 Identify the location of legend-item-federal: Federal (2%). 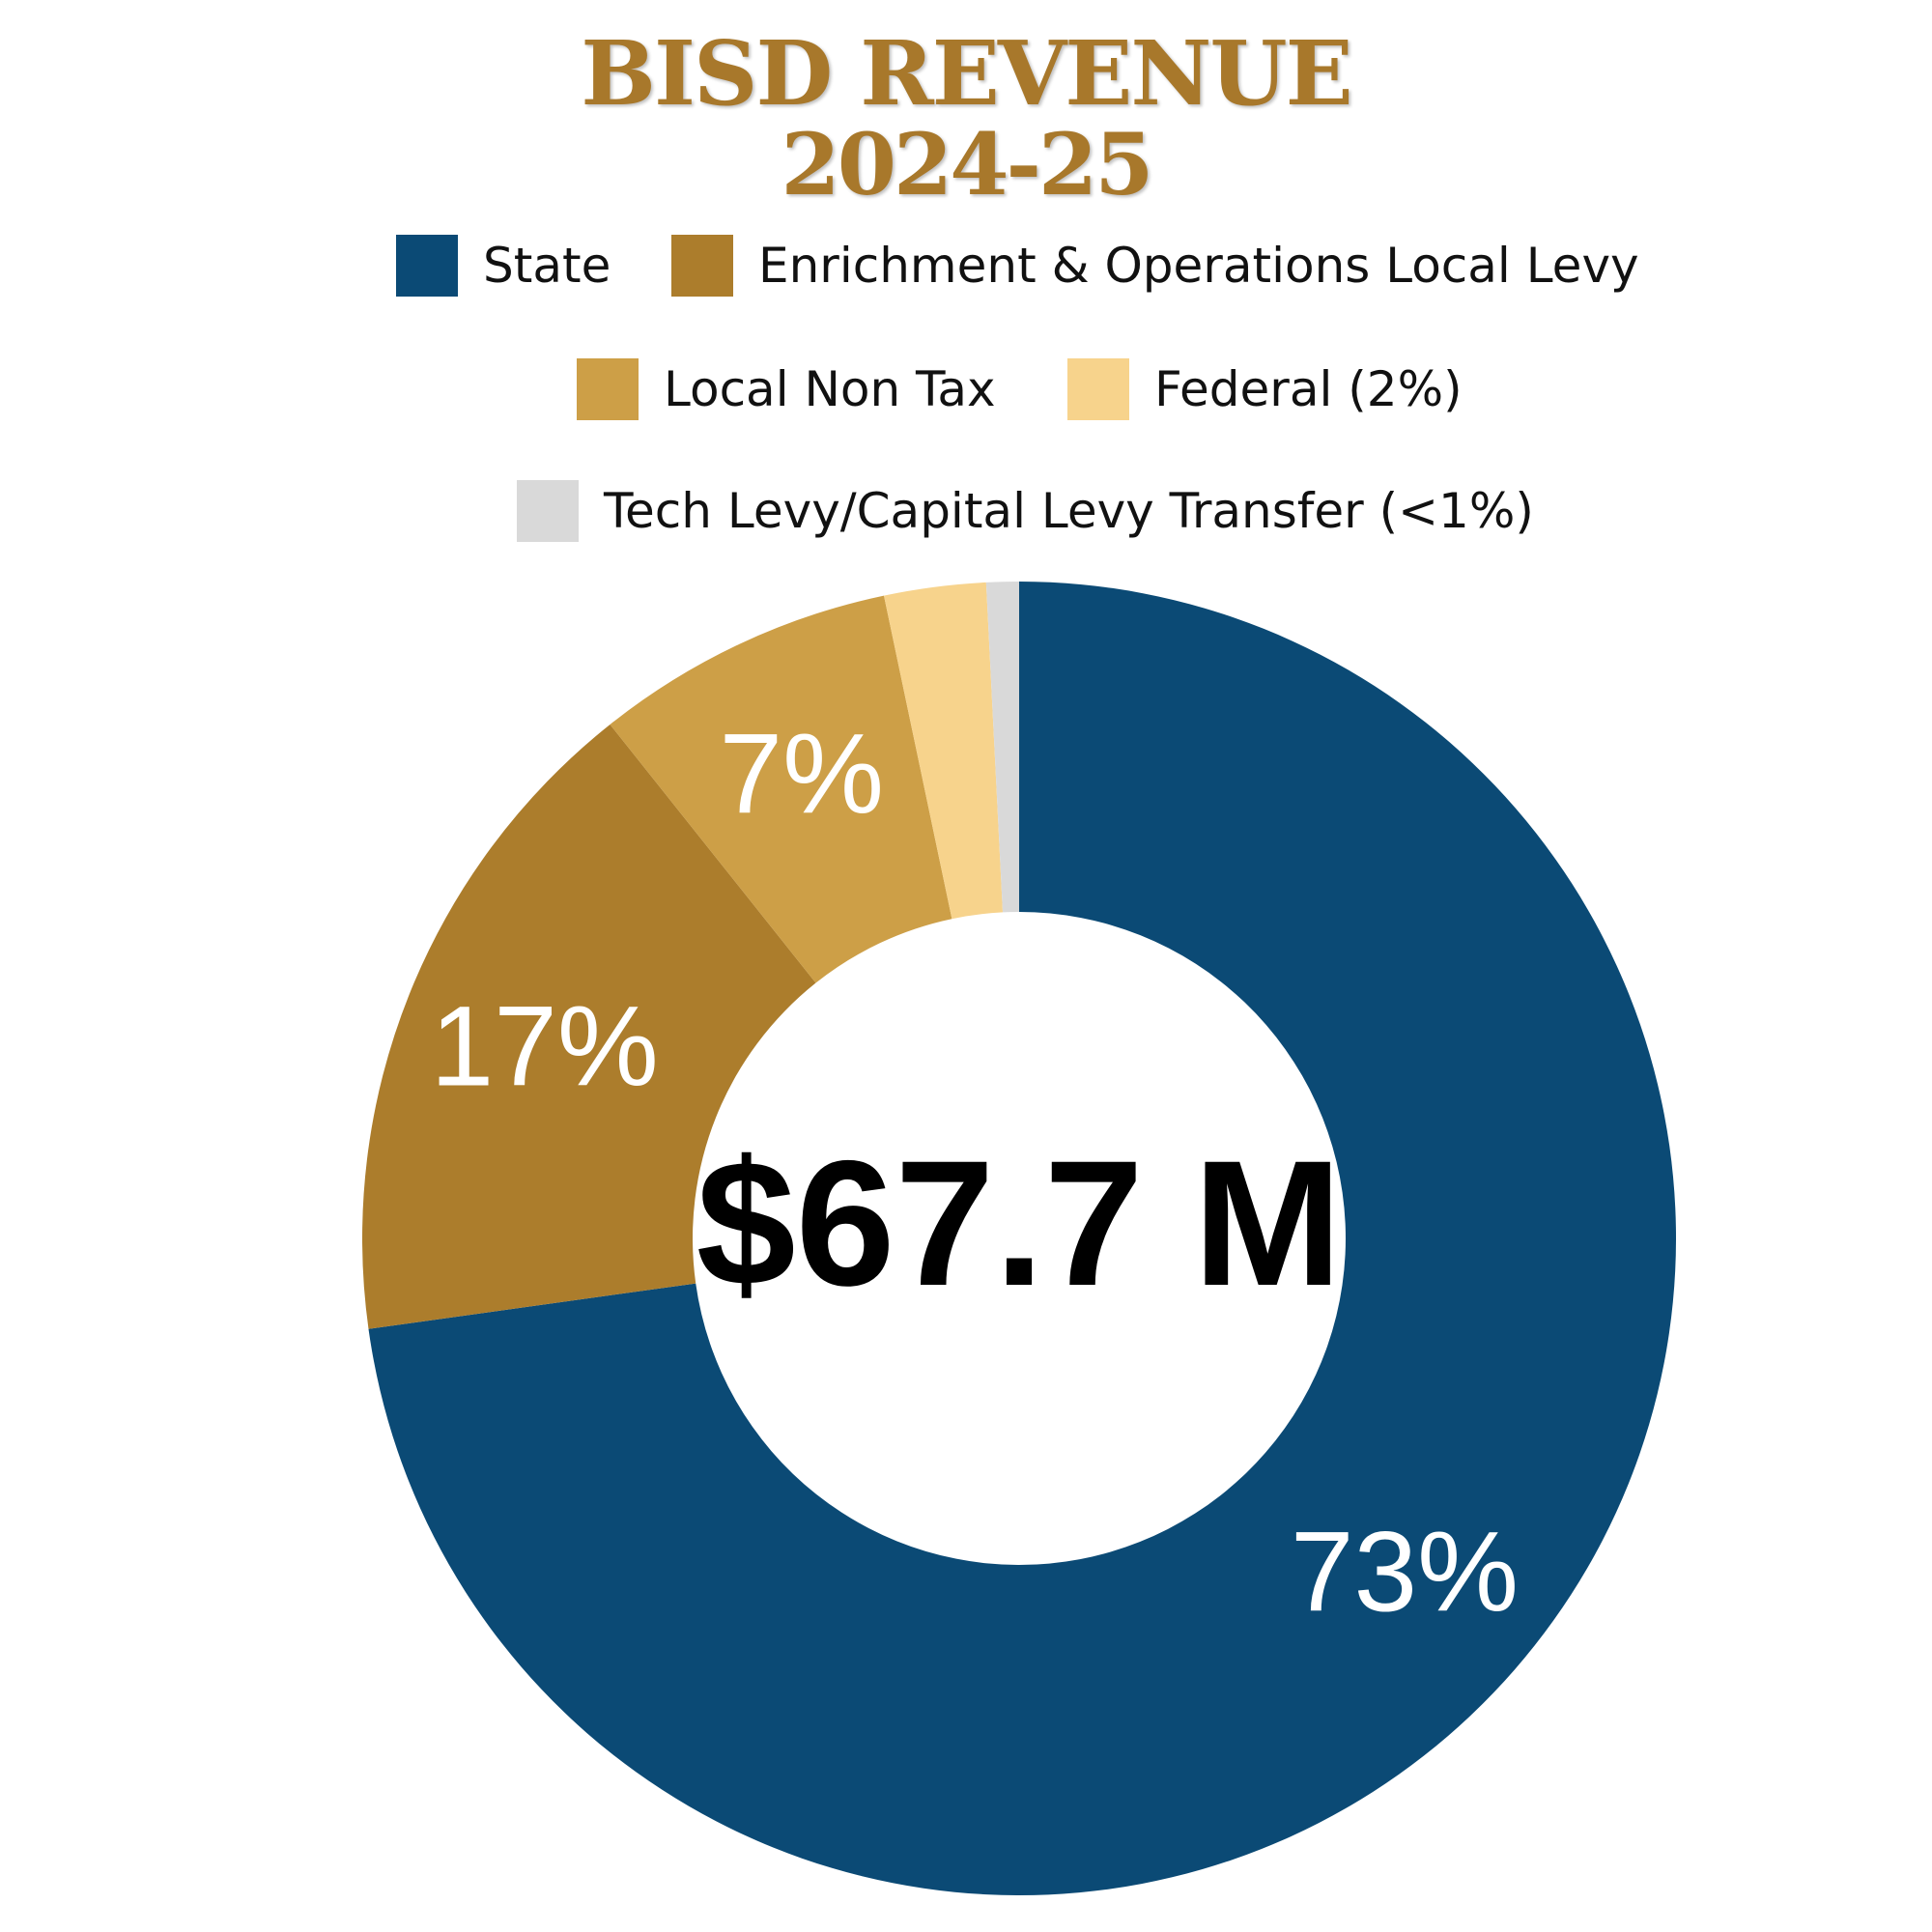
(1265, 389).